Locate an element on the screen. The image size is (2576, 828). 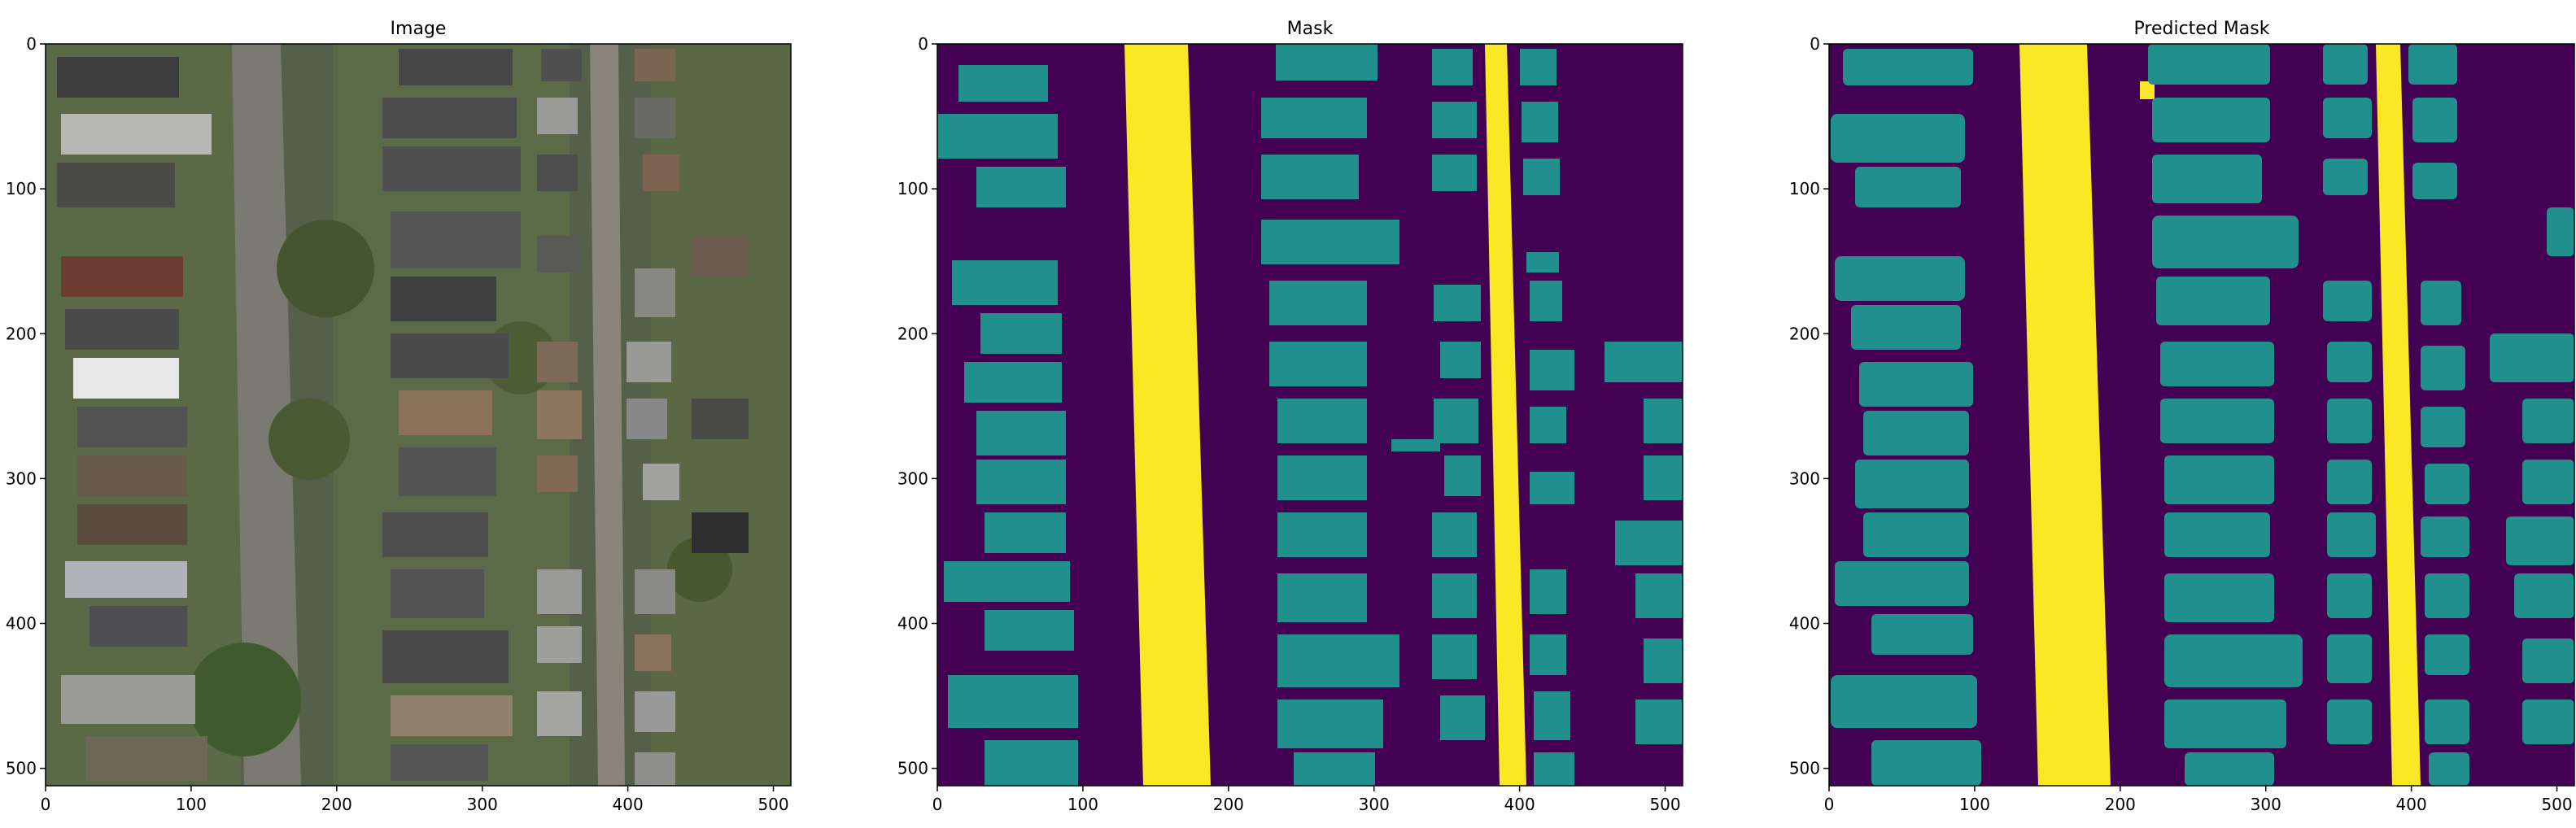
panel-title: Mask is located at coordinates (1310, 29).